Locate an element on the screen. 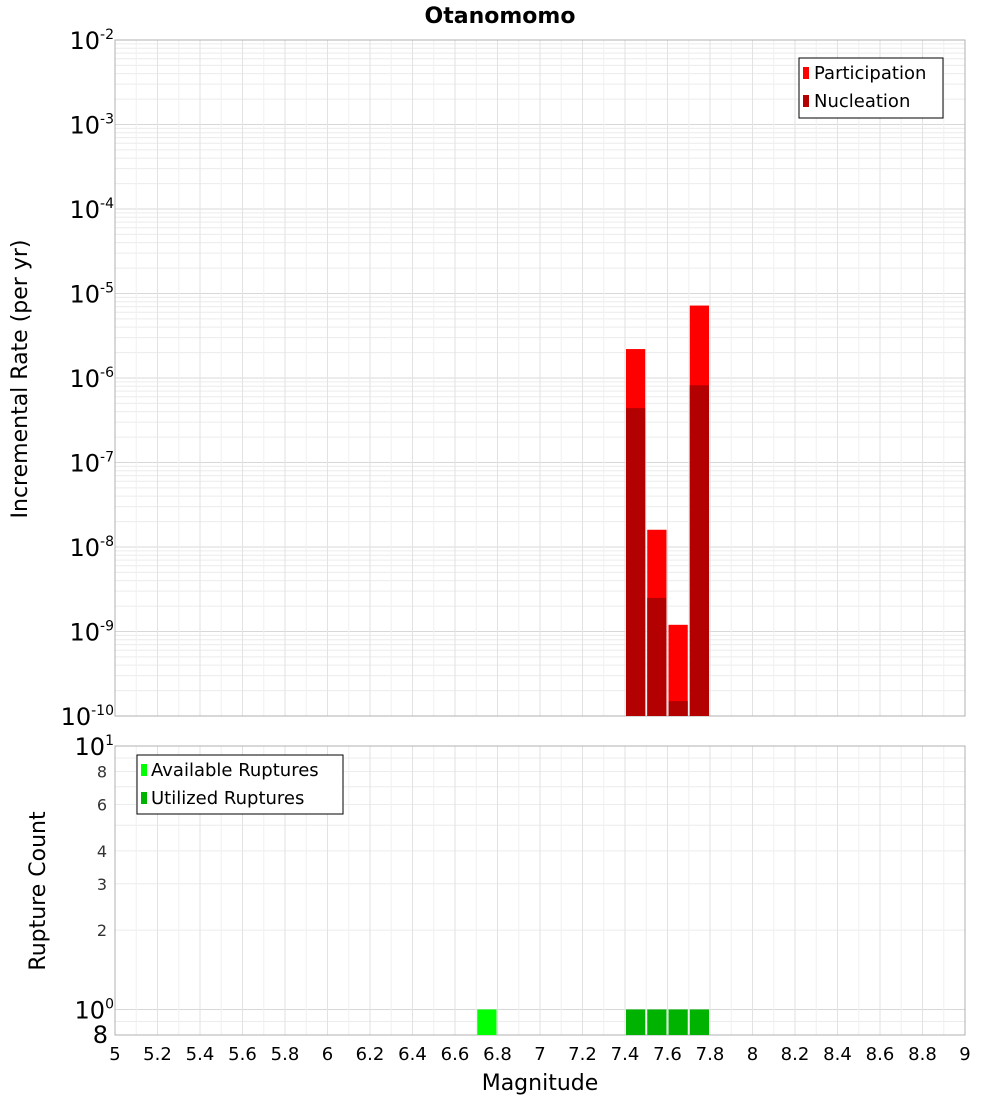 This screenshot has width=1000, height=1100. legend-ruptures: Available Ruptures Utilized Ruptures is located at coordinates (240, 784).